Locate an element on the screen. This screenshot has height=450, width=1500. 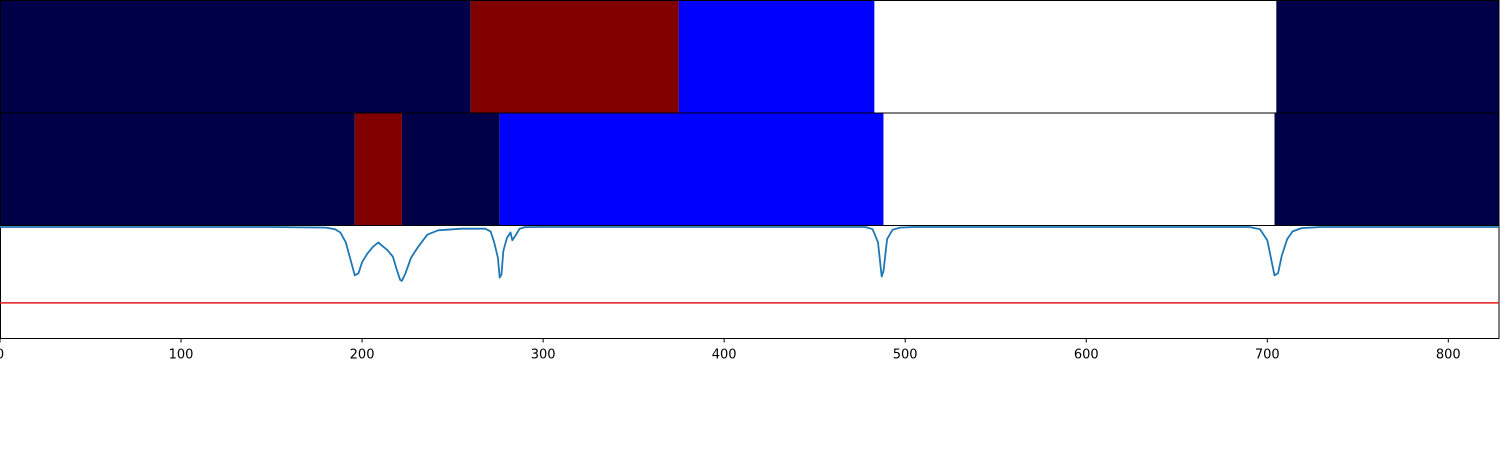
x-tick-label: 0 is located at coordinates (2, 355).